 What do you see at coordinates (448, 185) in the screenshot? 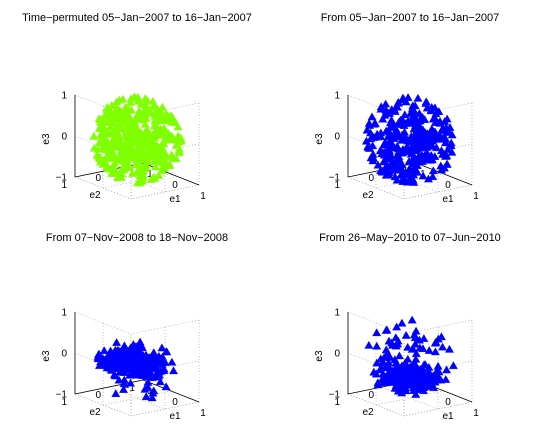
I see `e1-tick-label: 0` at bounding box center [448, 185].